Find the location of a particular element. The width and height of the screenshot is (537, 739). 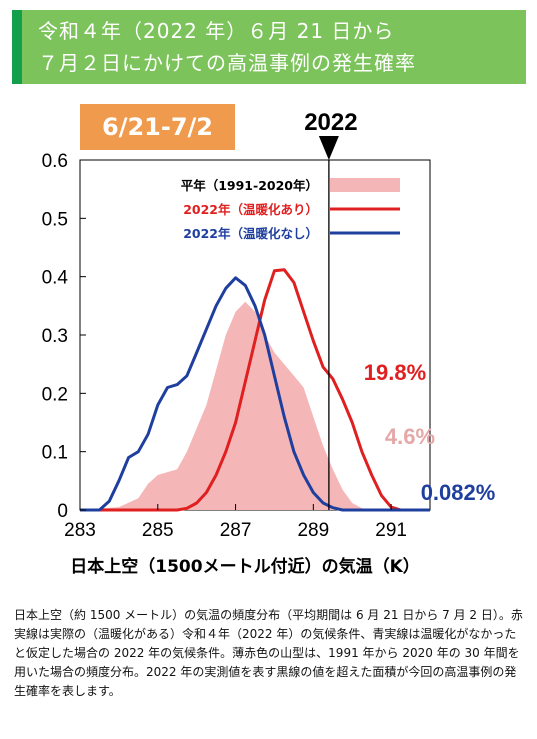

probability-no-warming: 0.082% is located at coordinates (458, 492).